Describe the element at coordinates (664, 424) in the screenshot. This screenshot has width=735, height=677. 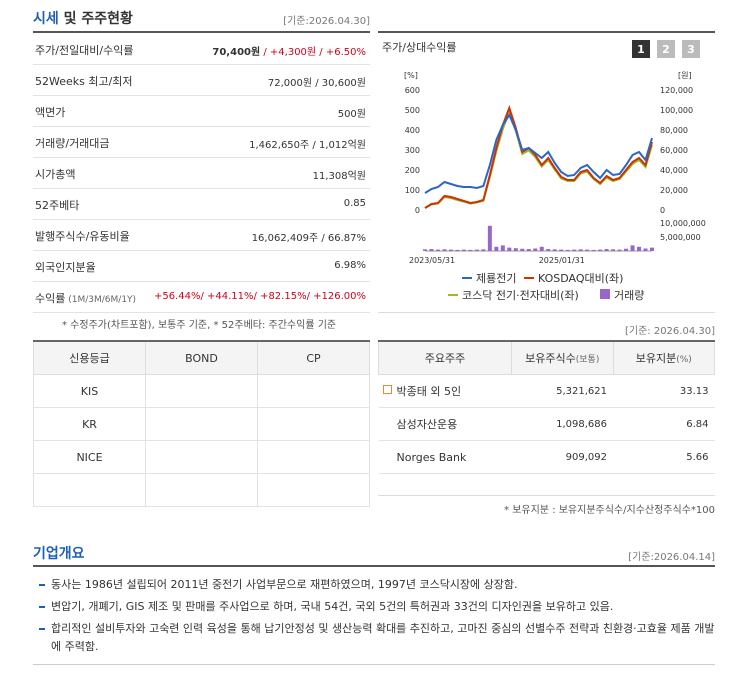
I see `cell: 6.84` at that location.